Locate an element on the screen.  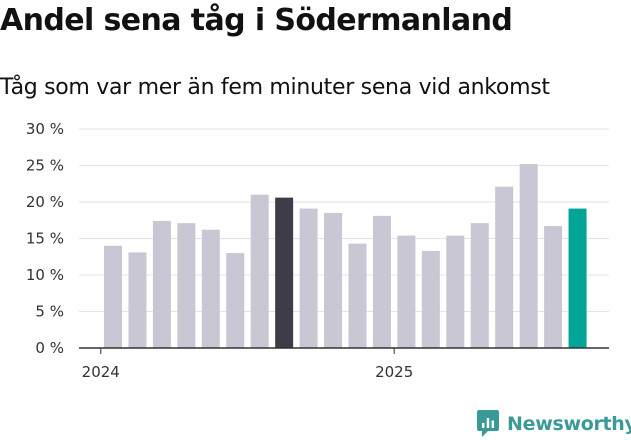
y-tick-label: 30 % is located at coordinates (45, 129).